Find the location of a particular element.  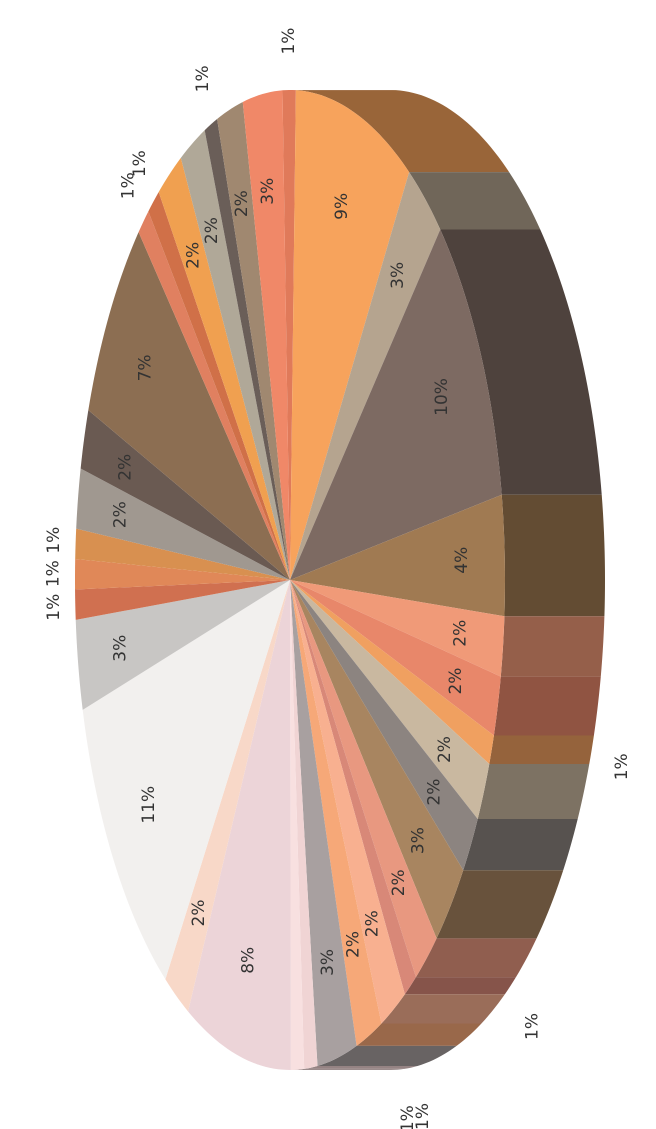

data-label: 7% is located at coordinates (145, 367).